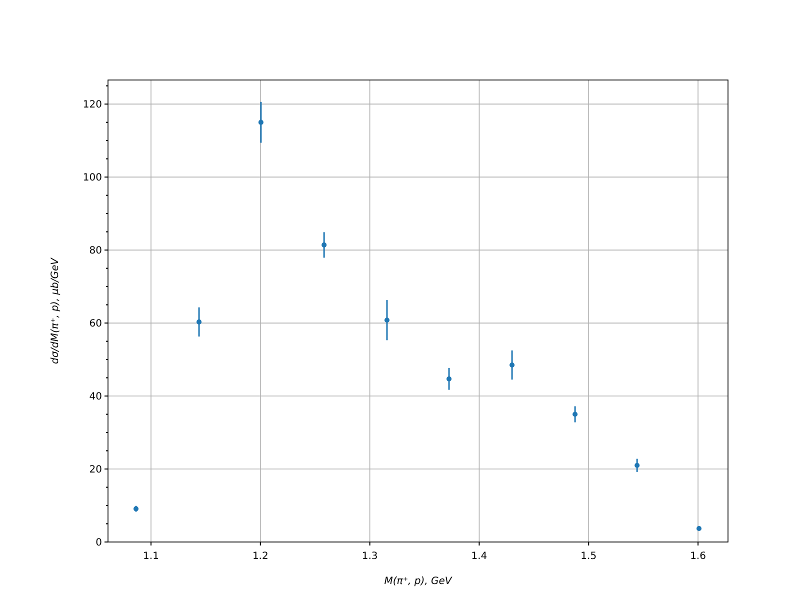  I want to click on x-tick-label: 1.1, so click(151, 556).